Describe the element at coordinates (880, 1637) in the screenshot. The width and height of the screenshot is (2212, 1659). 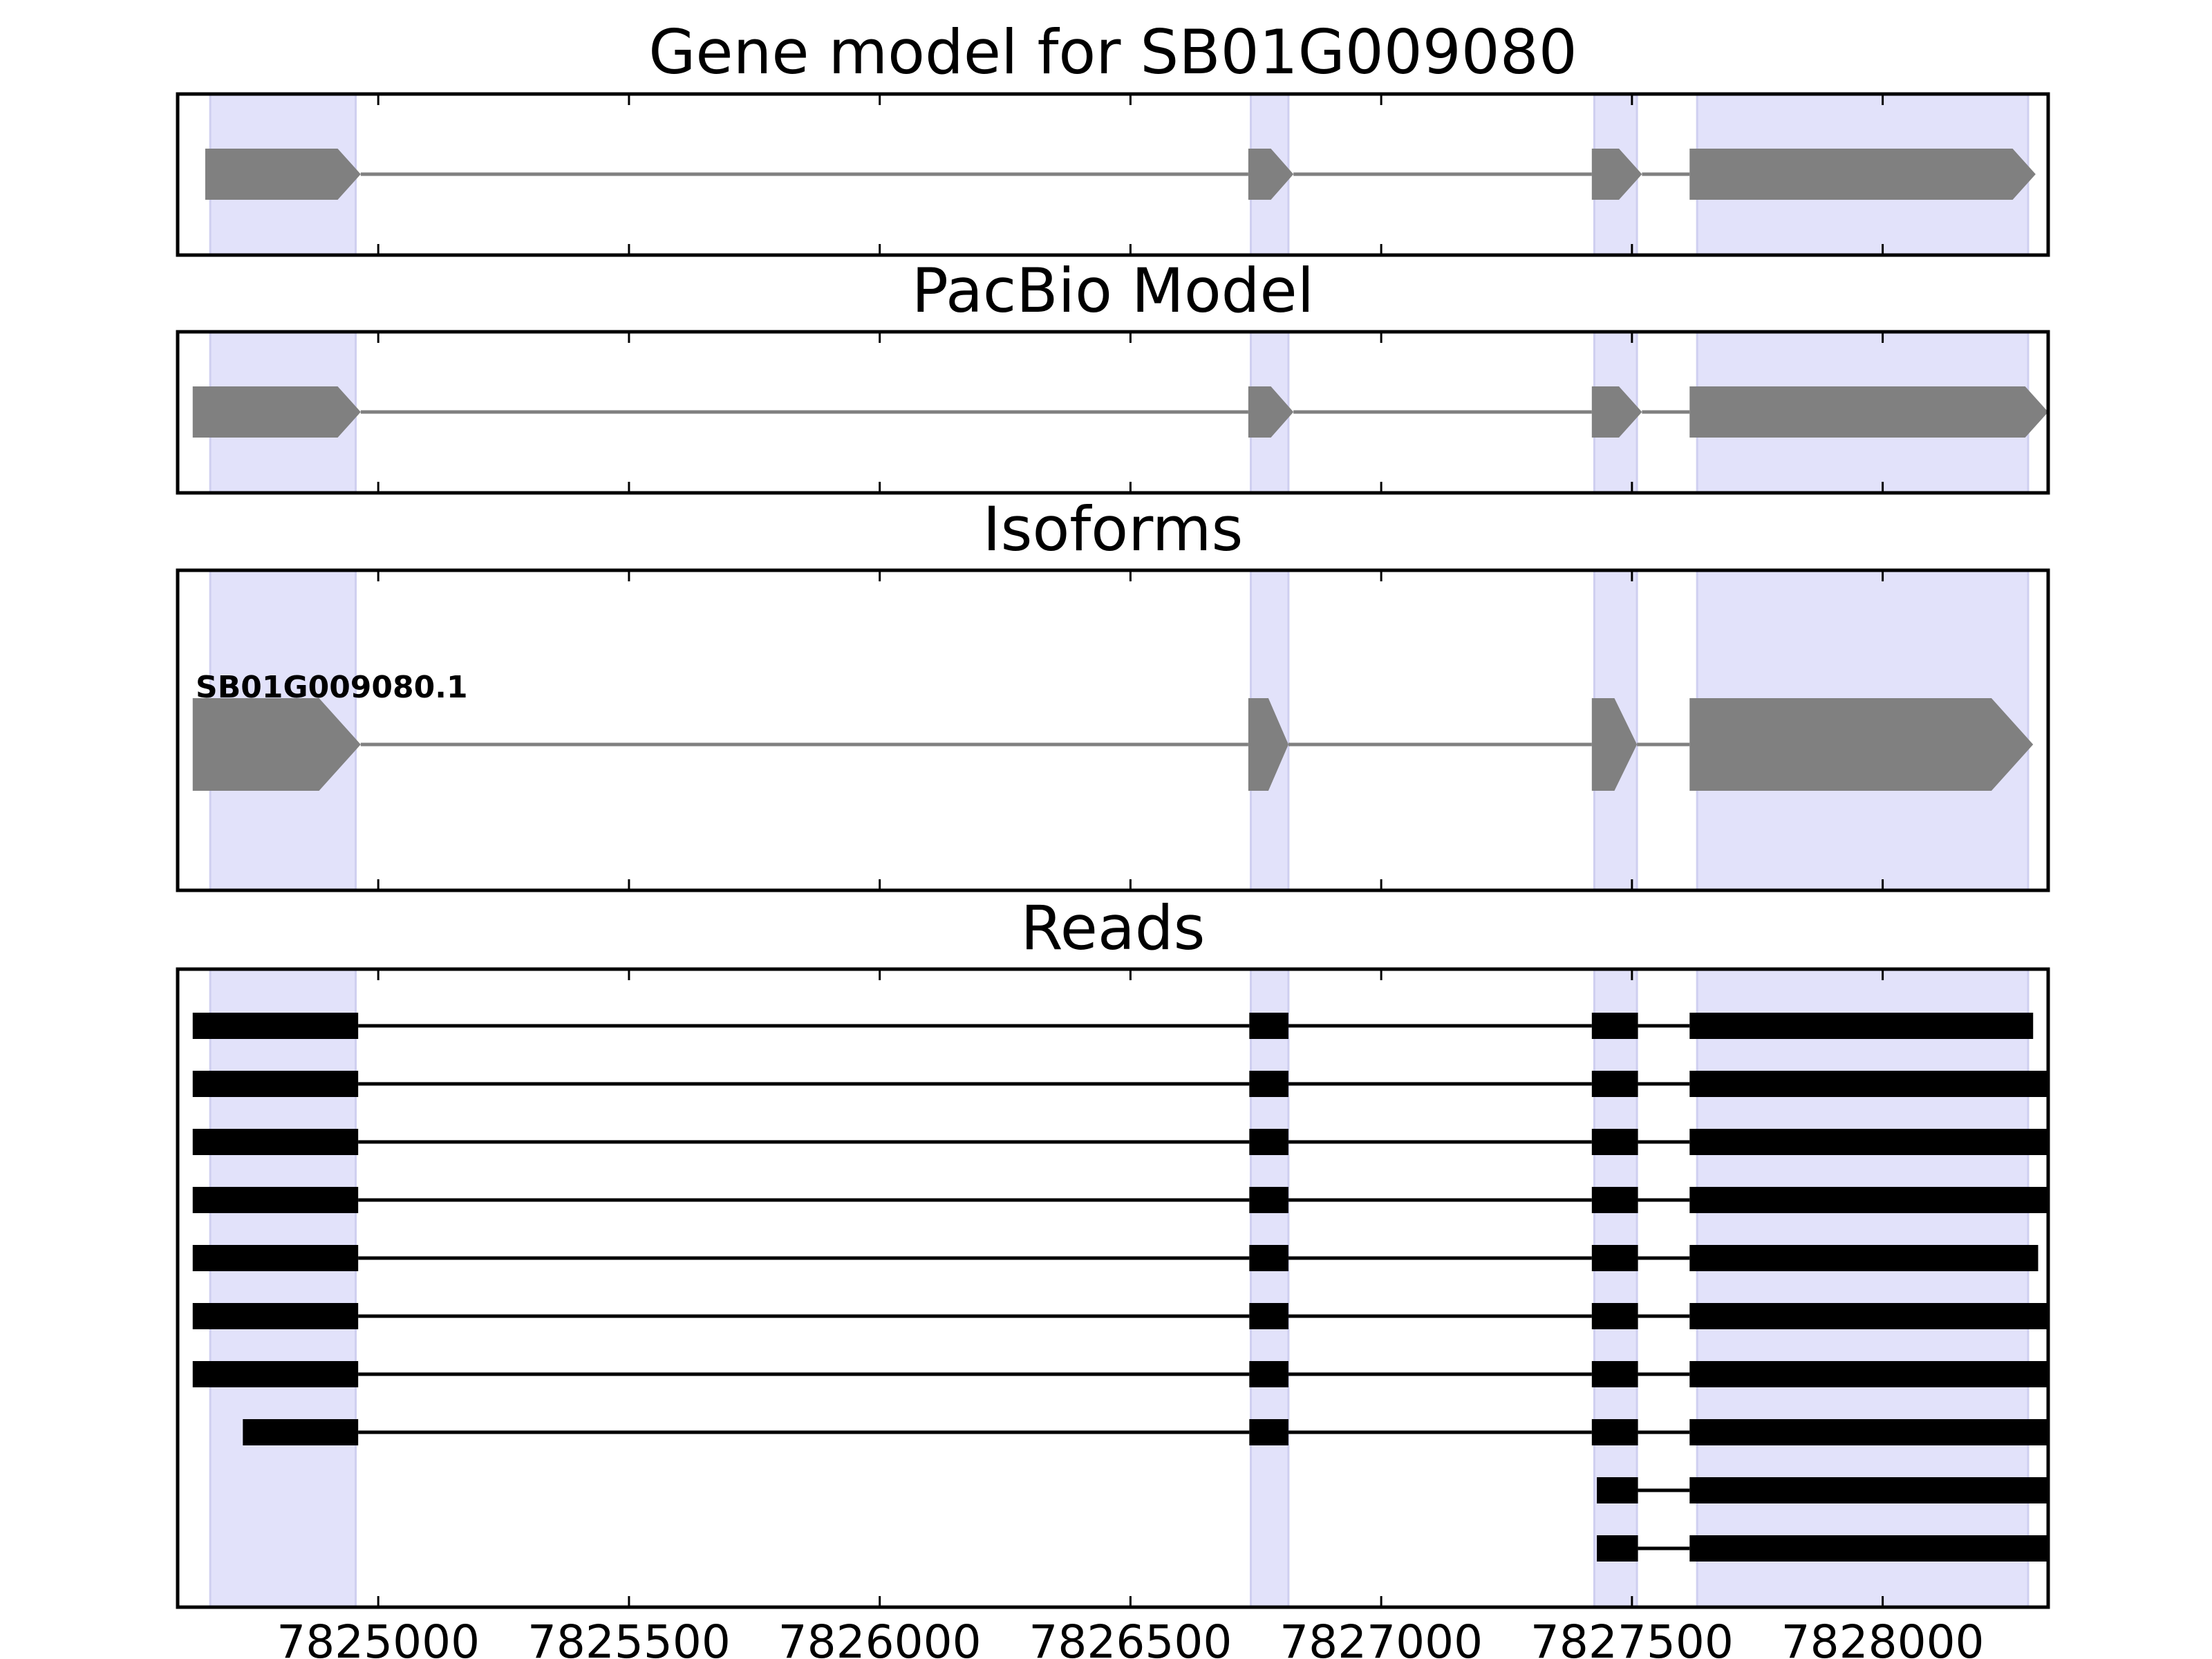
I see `x-tick-label: 7826000` at that location.